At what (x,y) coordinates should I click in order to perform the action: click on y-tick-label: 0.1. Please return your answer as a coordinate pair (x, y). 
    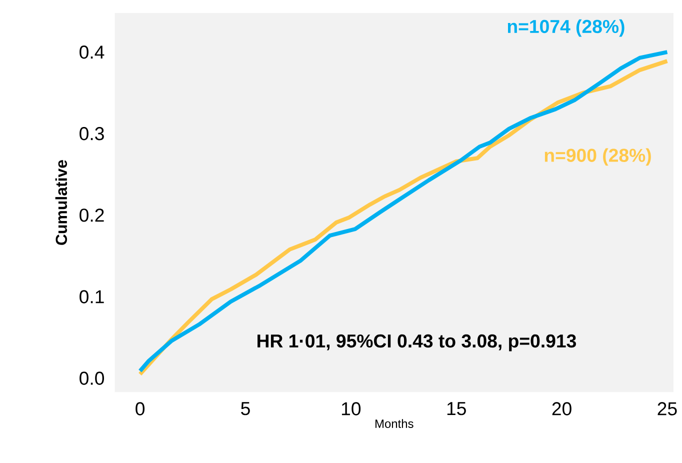
    Looking at the image, I should click on (92, 297).